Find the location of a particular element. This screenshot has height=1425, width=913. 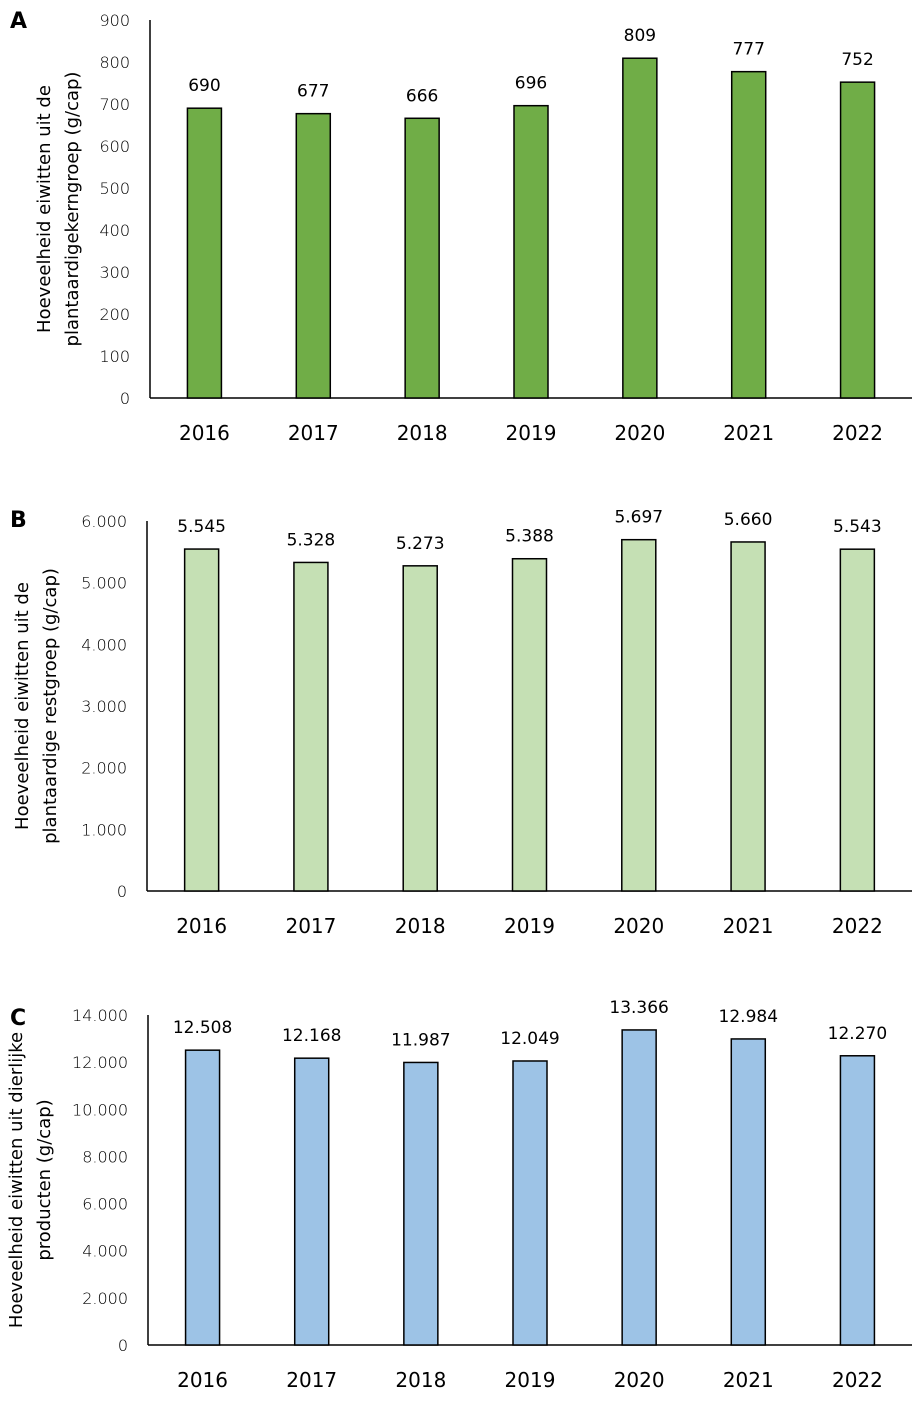

y-tick-label-c: 12.000 is located at coordinates (100, 1062).